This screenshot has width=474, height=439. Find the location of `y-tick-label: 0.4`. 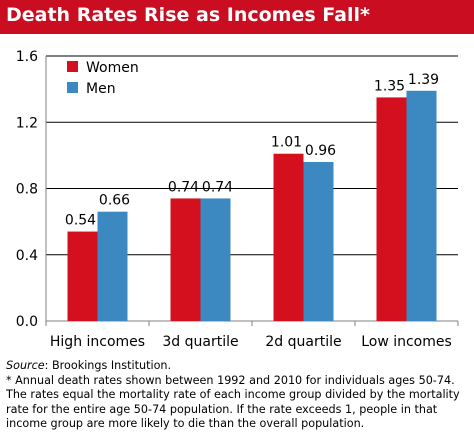

y-tick-label: 0.4 is located at coordinates (27, 256).